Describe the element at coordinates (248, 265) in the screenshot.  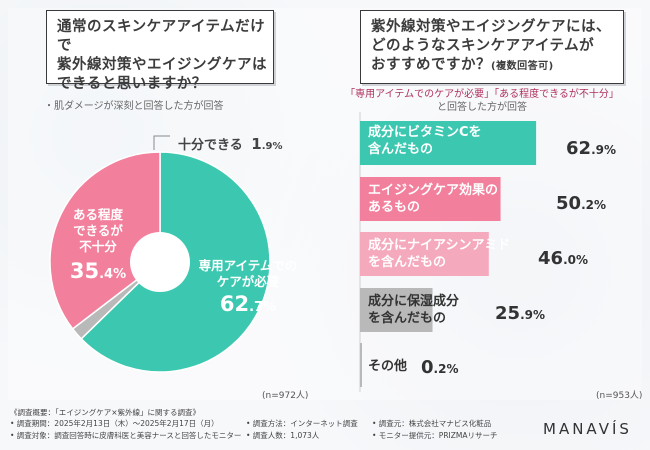
I see `pie-label-name: 専用アイテムでの` at that location.